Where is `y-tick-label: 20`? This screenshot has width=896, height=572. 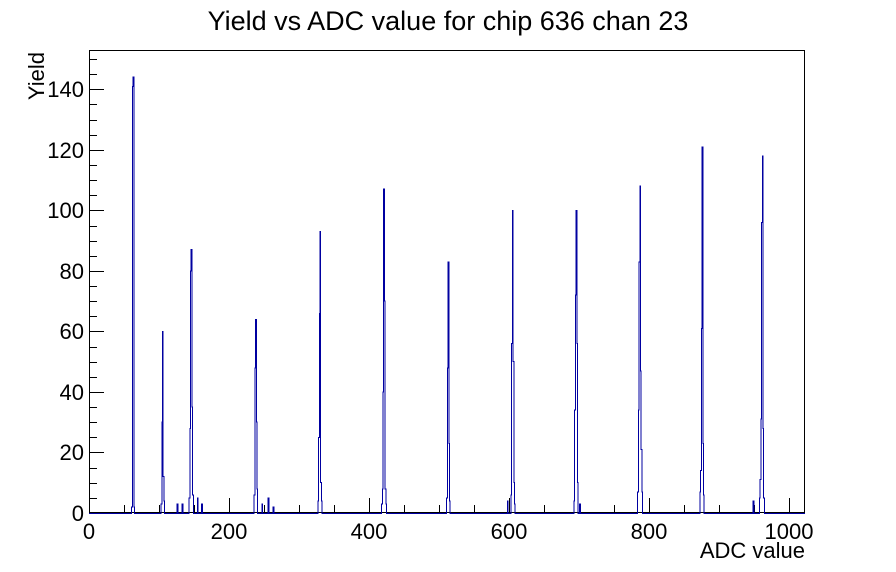 y-tick-label: 20 is located at coordinates (72, 452).